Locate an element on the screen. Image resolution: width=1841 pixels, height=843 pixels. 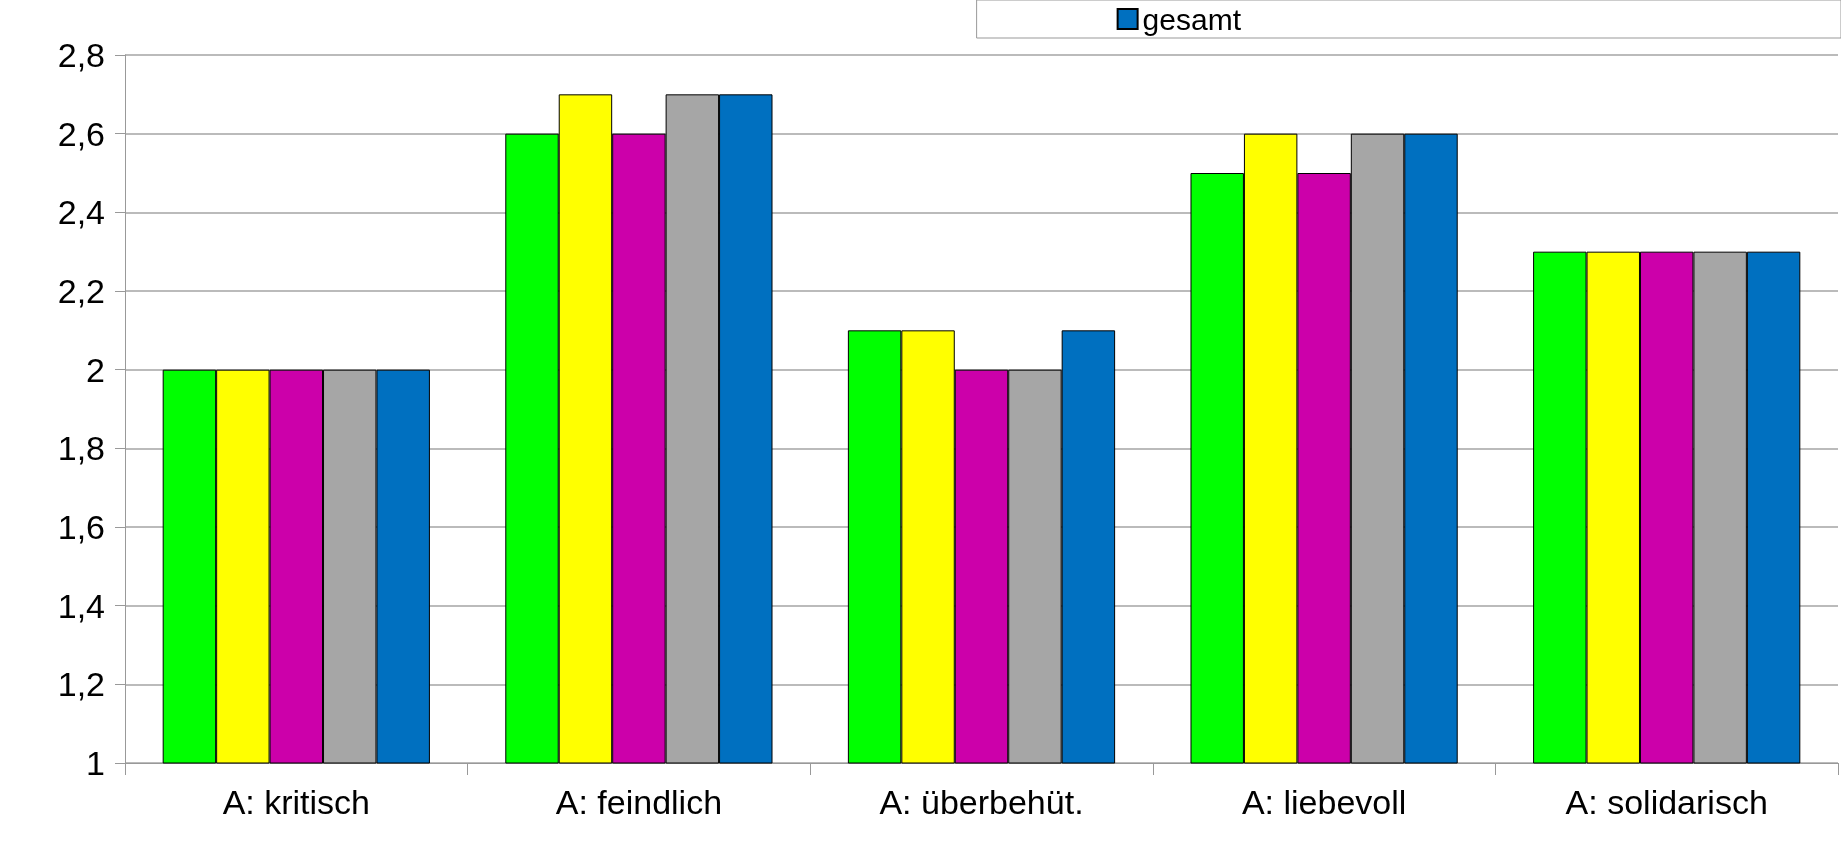
x-tick-label: A: liebevoll is located at coordinates (1324, 802).